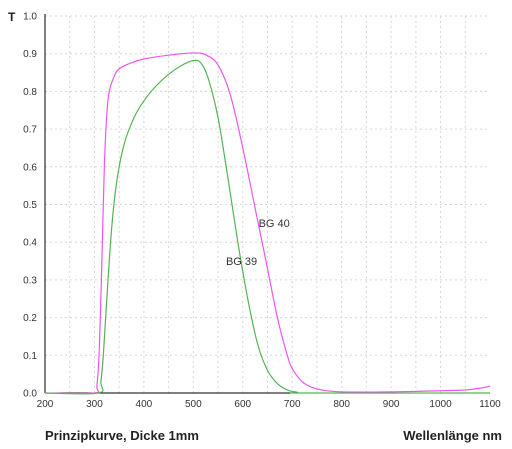 The image size is (512, 449). What do you see at coordinates (122, 435) in the screenshot?
I see `chart-caption: Prinzipkurve, Dicke 1mm` at bounding box center [122, 435].